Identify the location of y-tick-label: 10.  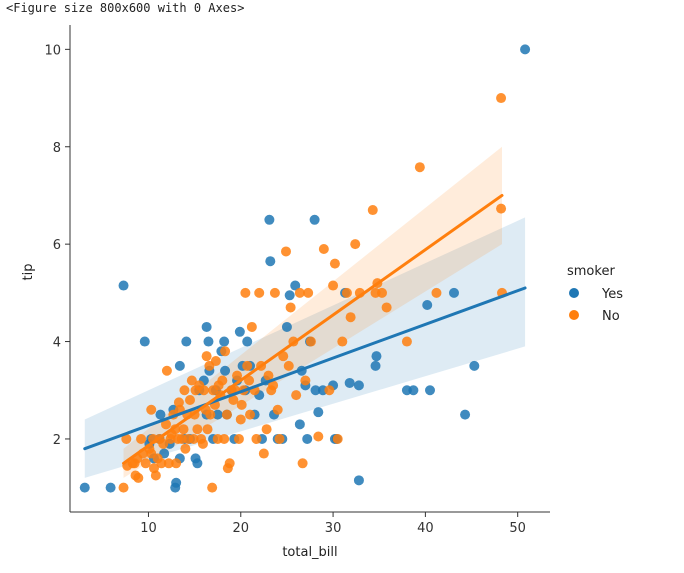
(52, 50).